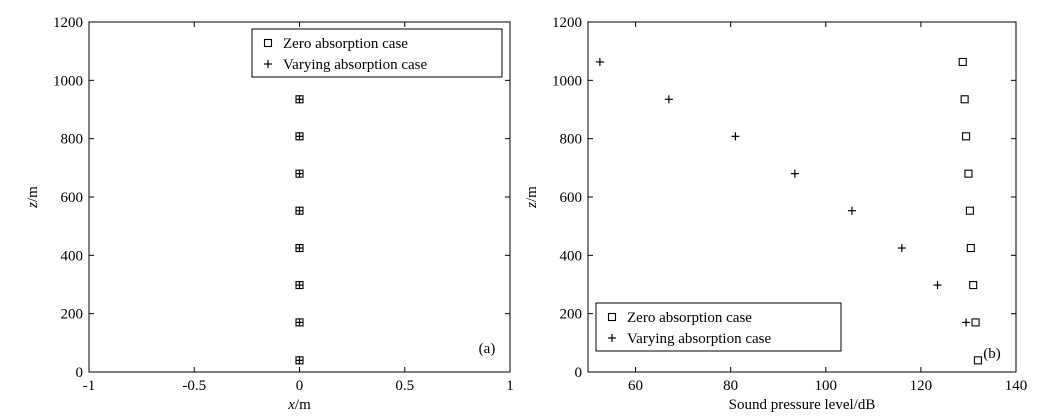 This screenshot has width=1038, height=417. What do you see at coordinates (826, 386) in the screenshot?
I see `x-tick-label: 100` at bounding box center [826, 386].